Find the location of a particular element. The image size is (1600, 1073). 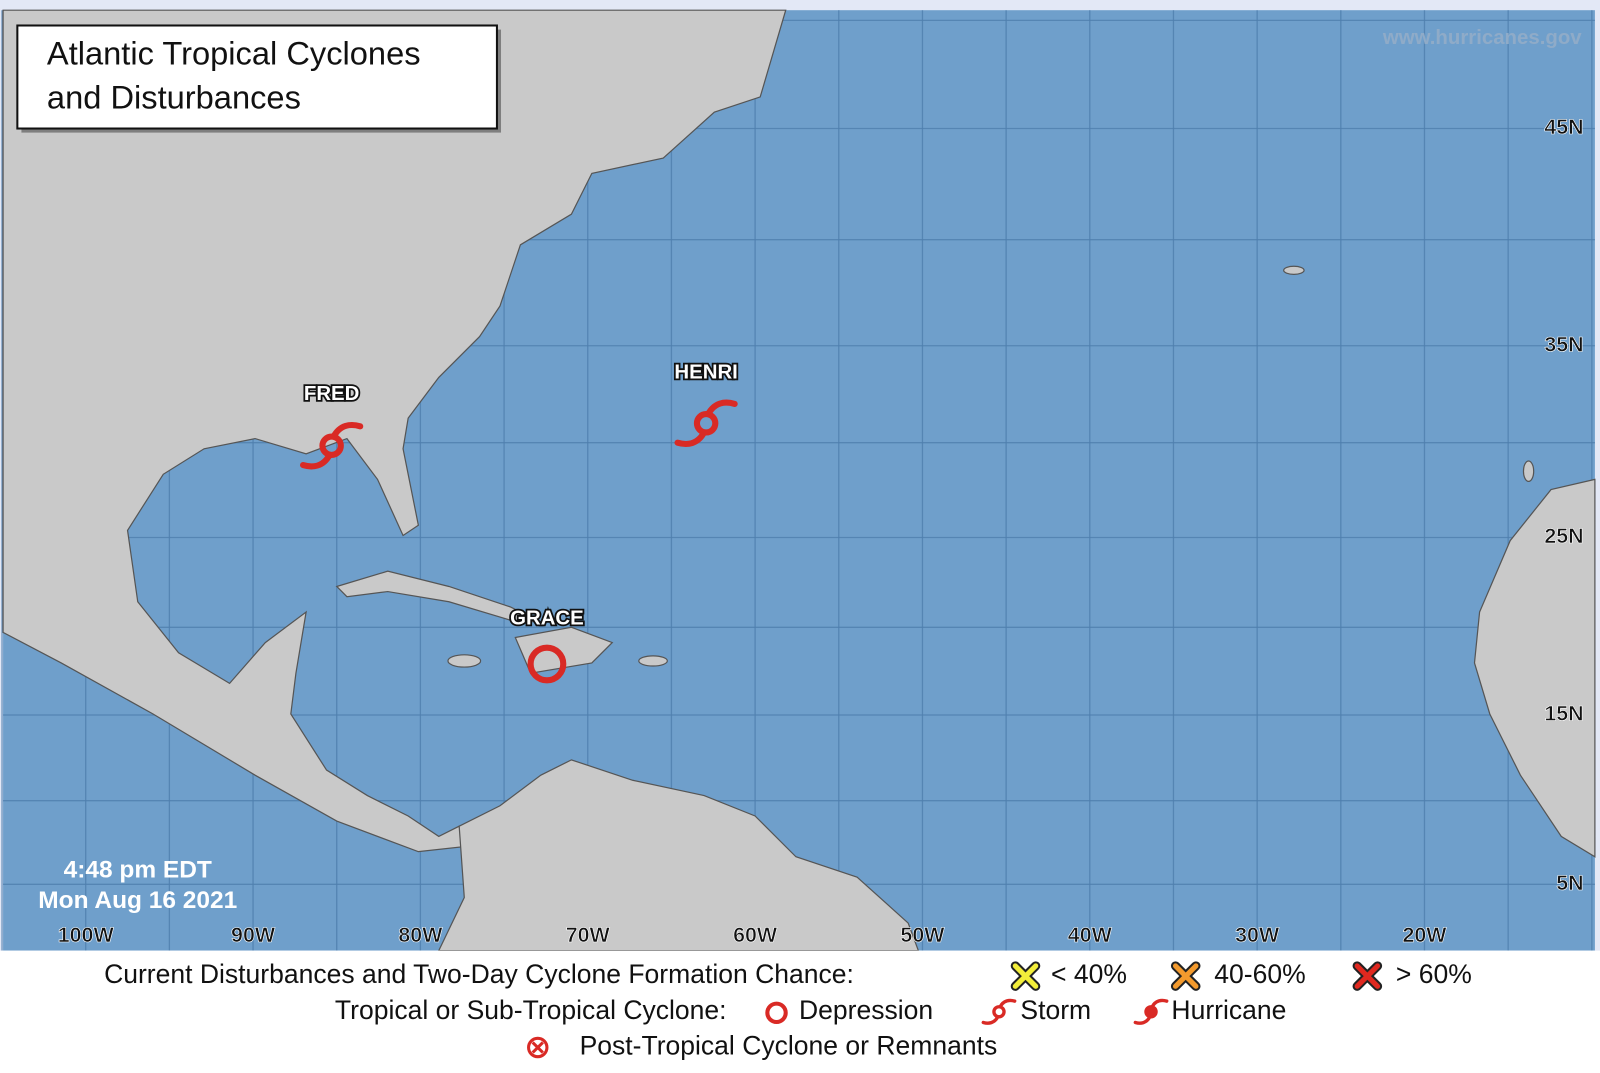

watermark: www.hurricanes.gov is located at coordinates (1482, 38).